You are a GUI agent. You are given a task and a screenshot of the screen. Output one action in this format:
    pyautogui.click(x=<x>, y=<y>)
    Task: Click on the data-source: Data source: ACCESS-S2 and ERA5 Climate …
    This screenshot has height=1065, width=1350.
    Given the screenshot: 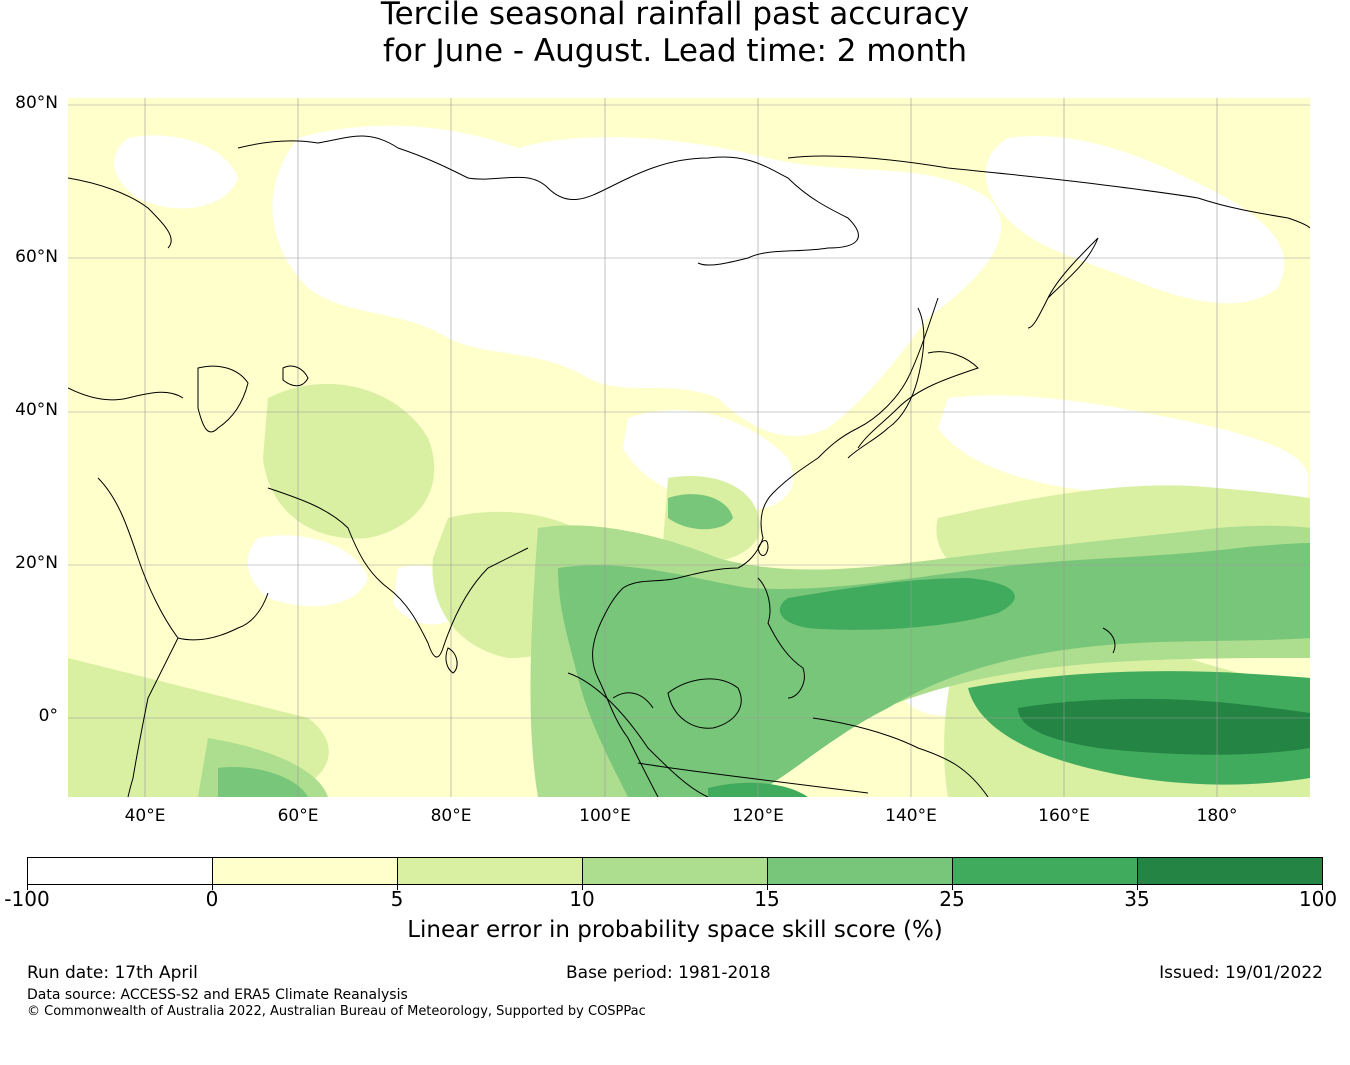 What is the action you would take?
    pyautogui.click(x=217, y=995)
    